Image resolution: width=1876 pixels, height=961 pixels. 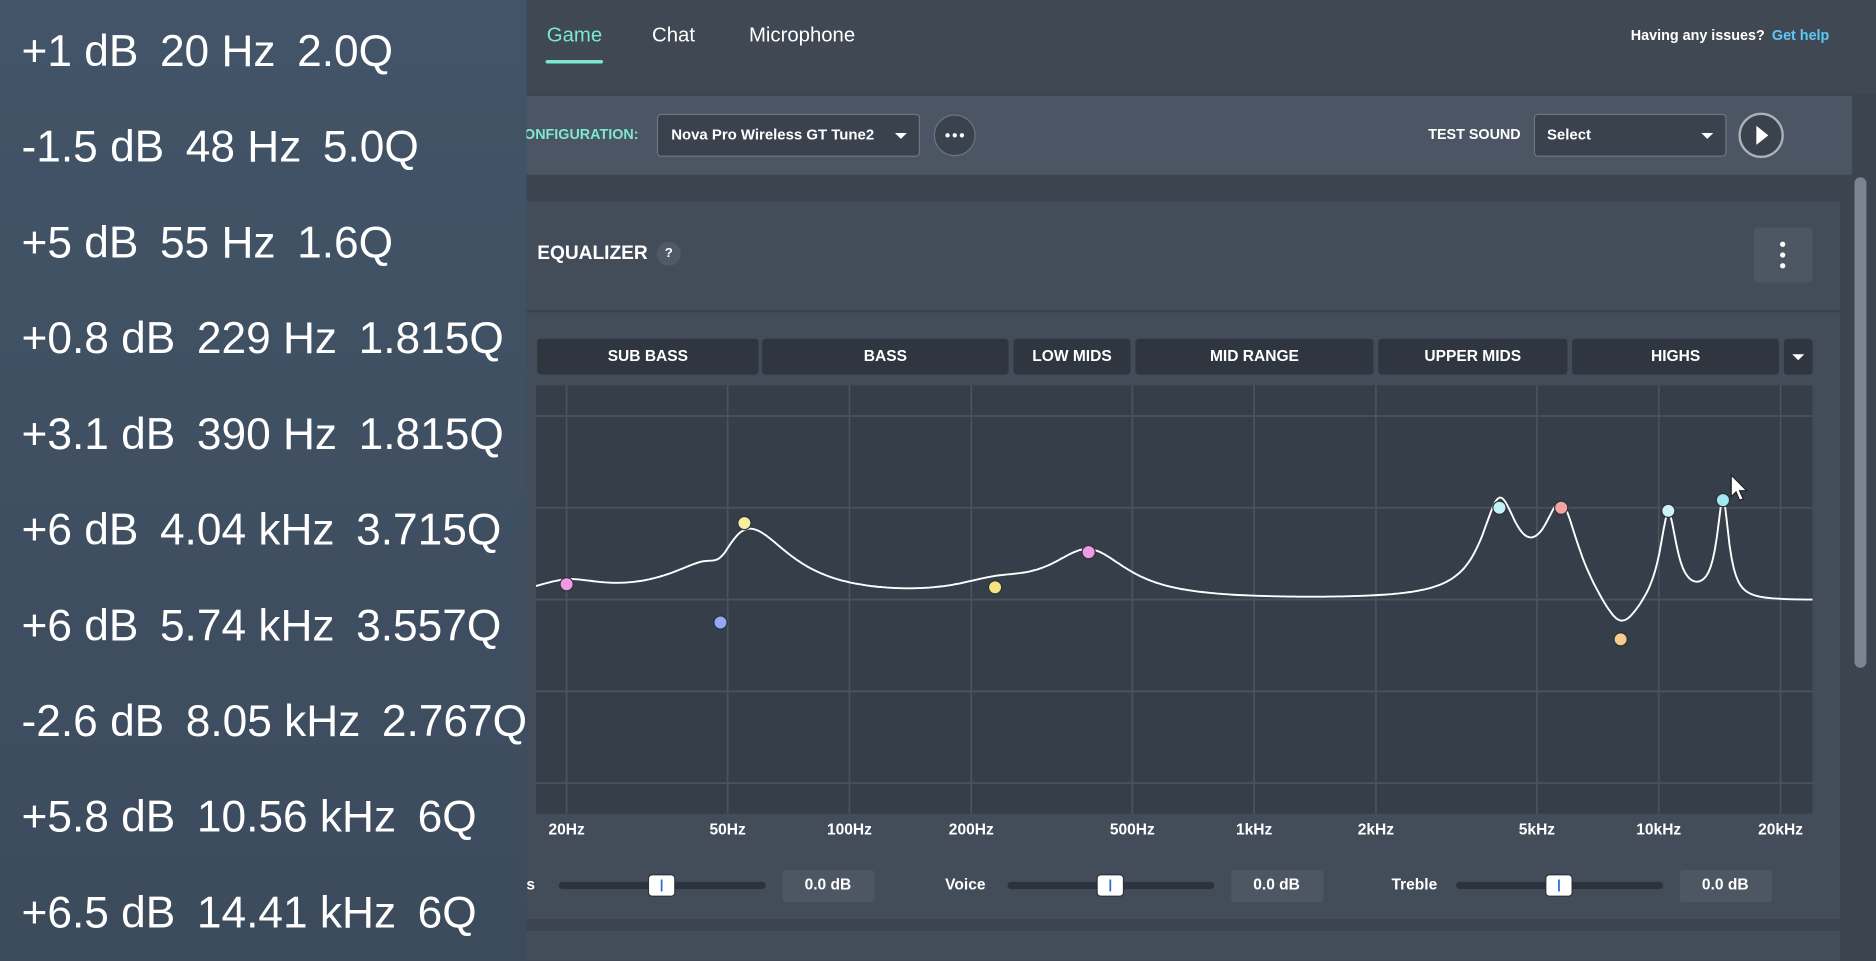 I want to click on tab-underline, so click(x=574, y=61).